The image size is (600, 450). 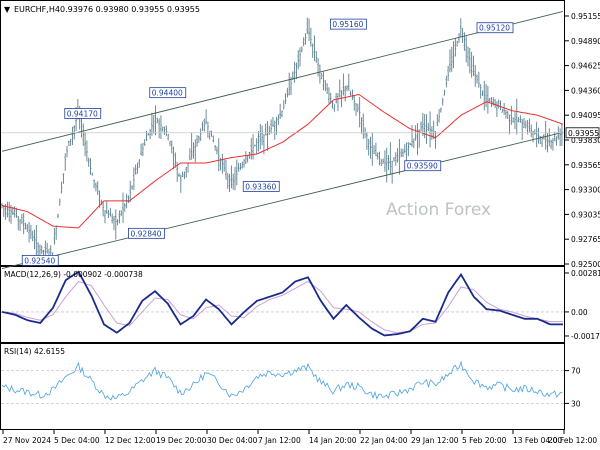 What do you see at coordinates (585, 90) in the screenshot?
I see `price-y-tick-label: 0.94360` at bounding box center [585, 90].